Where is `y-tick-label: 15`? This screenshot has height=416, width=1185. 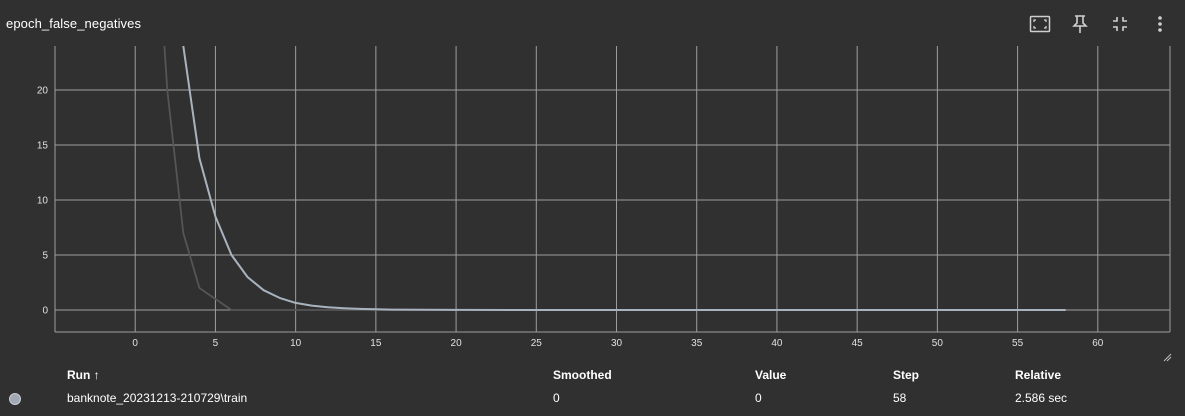
y-tick-label: 15 is located at coordinates (43, 146).